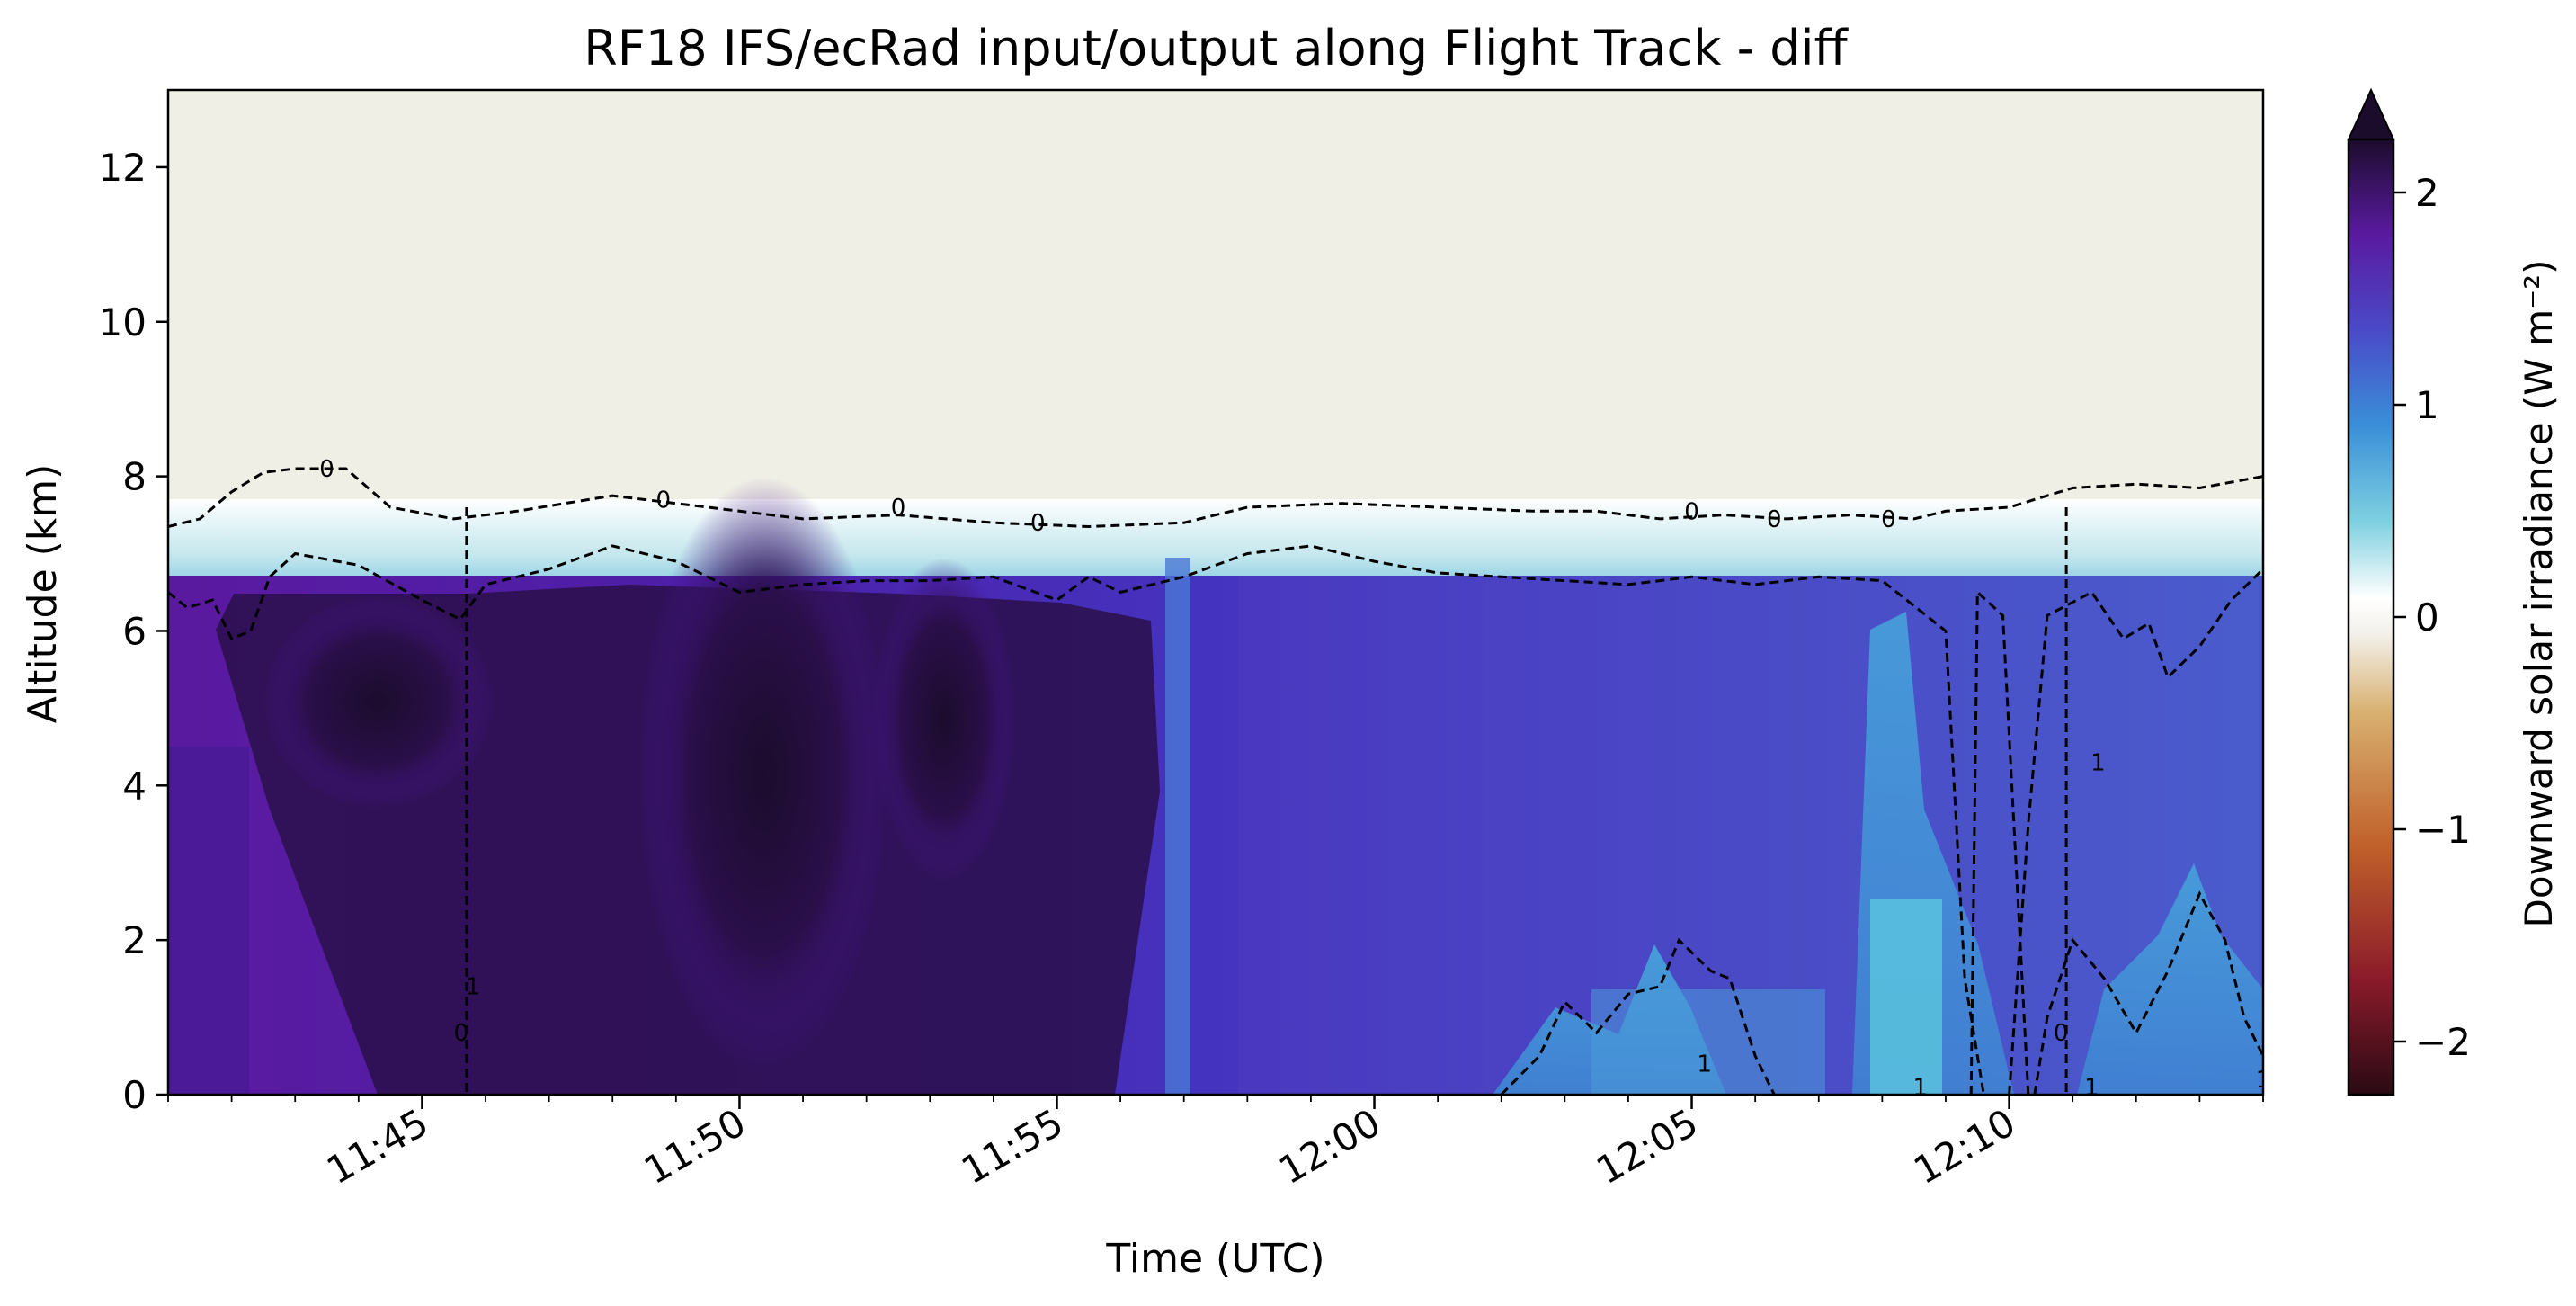 The image size is (2576, 1306). I want to click on colorbar-gradient, so click(2371, 617).